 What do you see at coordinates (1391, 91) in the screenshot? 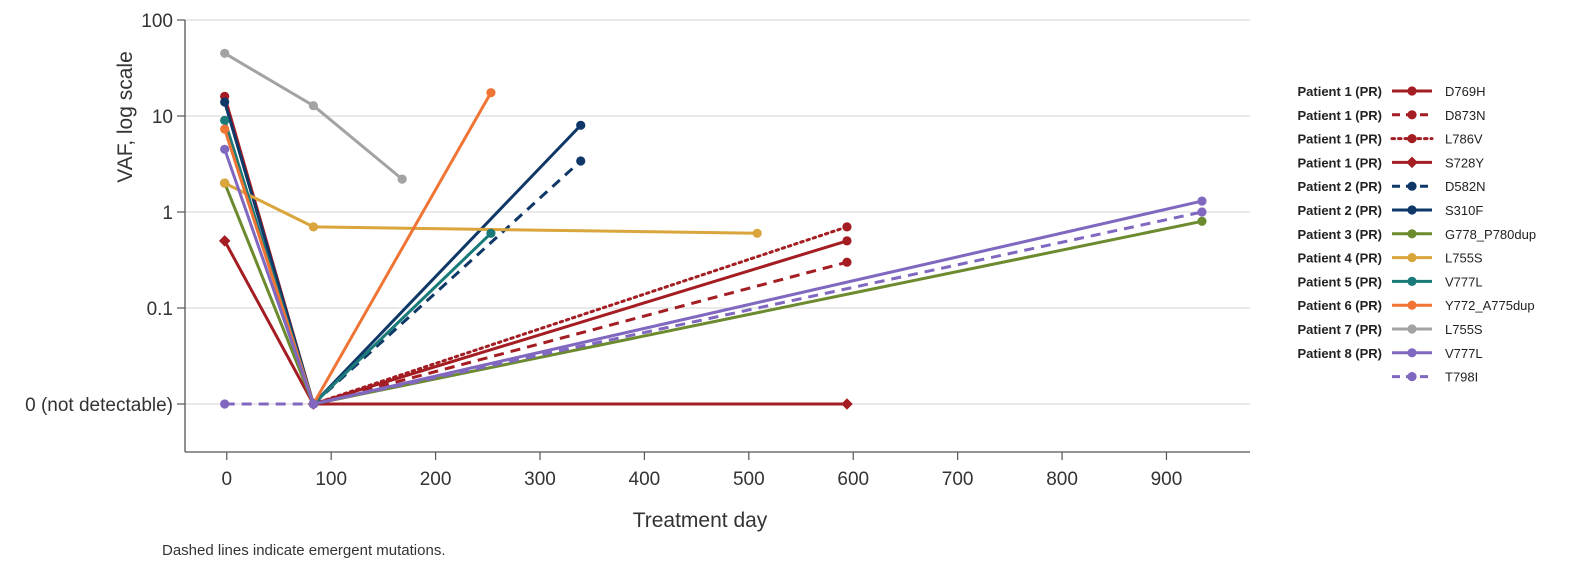
I see `legend-item: Patient 1 (PR) D769H` at bounding box center [1391, 91].